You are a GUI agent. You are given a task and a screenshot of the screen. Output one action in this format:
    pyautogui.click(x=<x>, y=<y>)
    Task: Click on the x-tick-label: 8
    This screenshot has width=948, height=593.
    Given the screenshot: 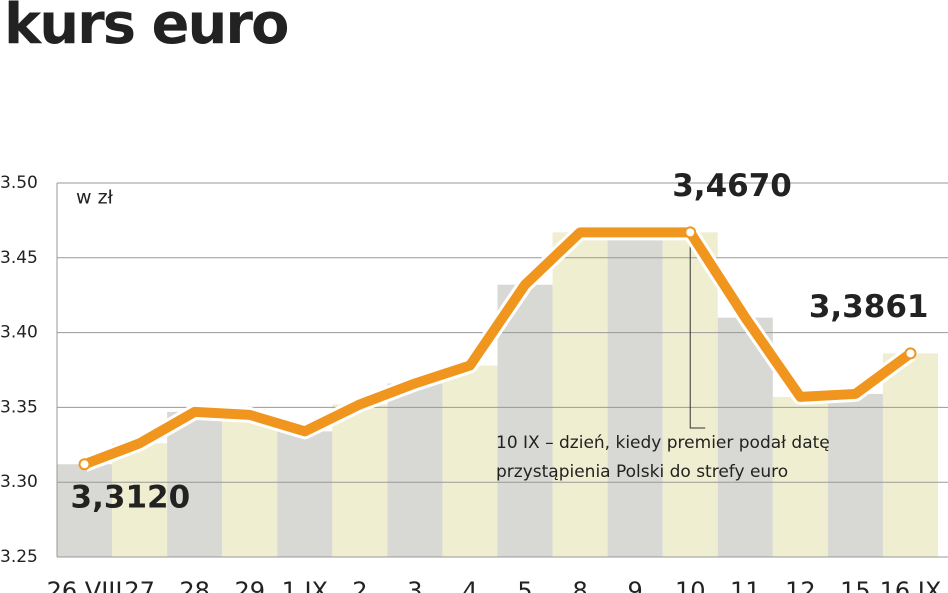 What is the action you would take?
    pyautogui.click(x=579, y=585)
    